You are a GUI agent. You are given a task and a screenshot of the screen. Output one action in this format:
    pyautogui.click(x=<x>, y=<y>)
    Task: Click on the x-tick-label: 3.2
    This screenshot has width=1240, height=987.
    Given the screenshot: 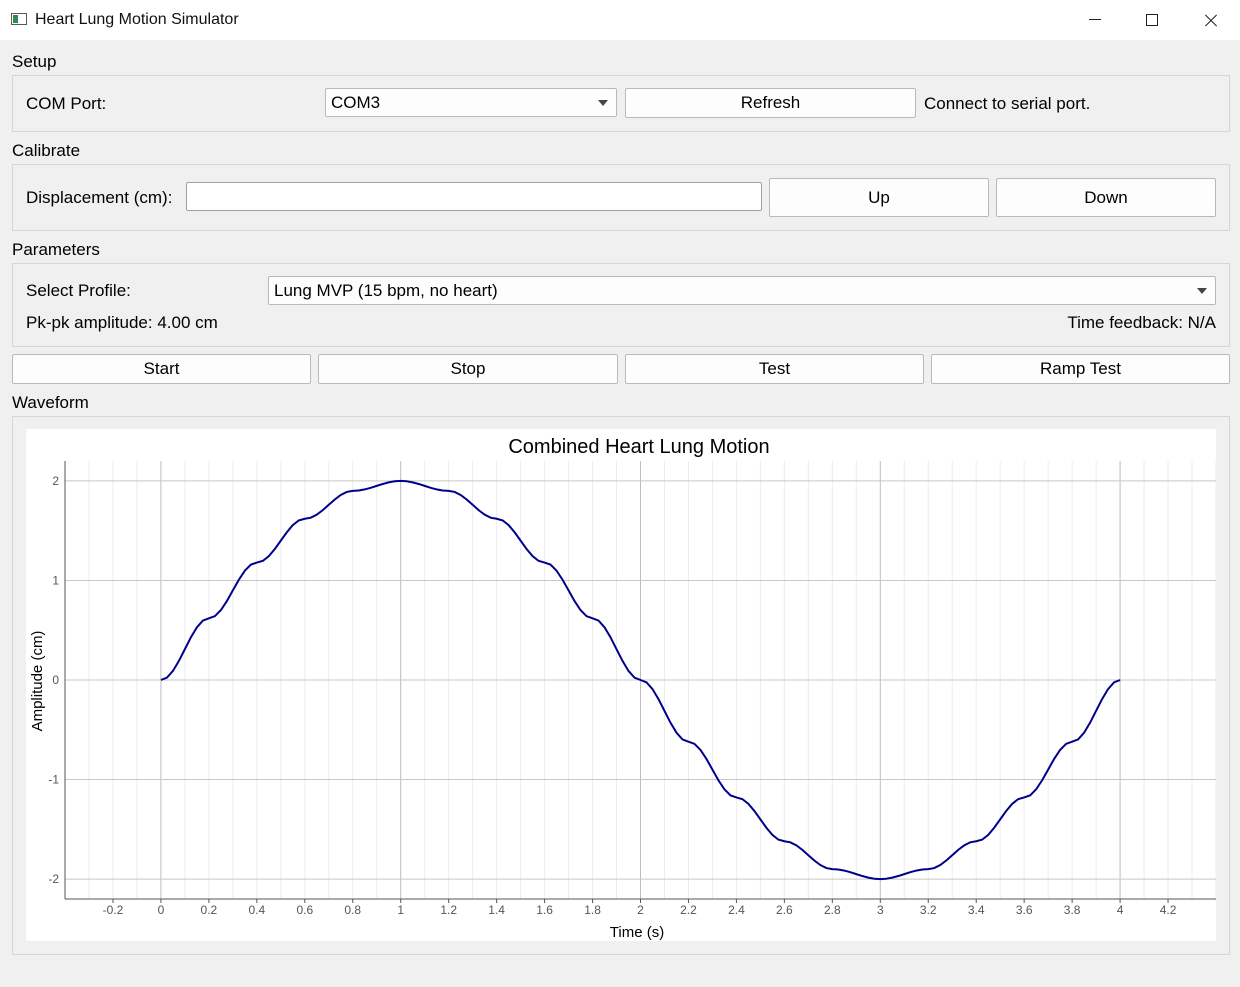 What is the action you would take?
    pyautogui.click(x=928, y=910)
    